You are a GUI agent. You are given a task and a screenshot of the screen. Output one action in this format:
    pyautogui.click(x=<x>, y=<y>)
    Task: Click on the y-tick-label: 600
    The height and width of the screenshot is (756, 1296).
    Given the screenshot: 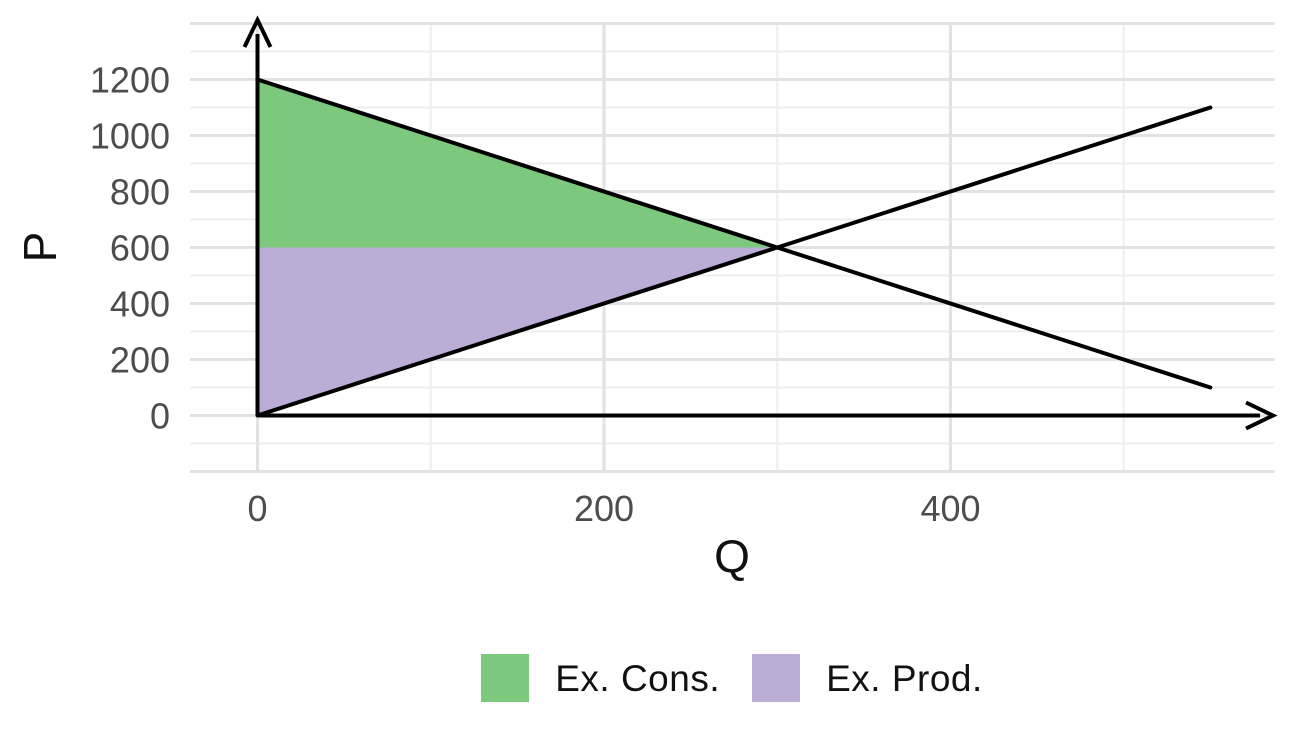 What is the action you would take?
    pyautogui.click(x=140, y=248)
    